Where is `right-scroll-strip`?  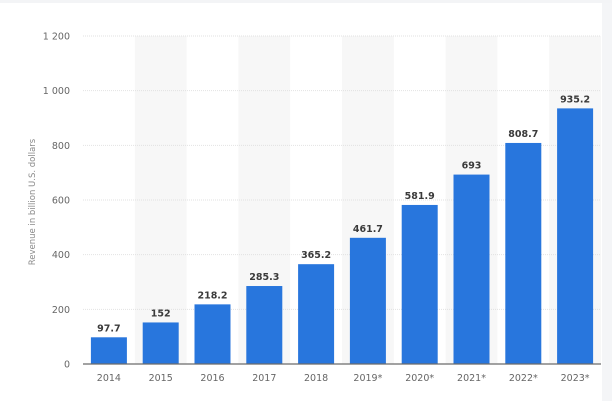
right-scroll-strip is located at coordinates (607, 202).